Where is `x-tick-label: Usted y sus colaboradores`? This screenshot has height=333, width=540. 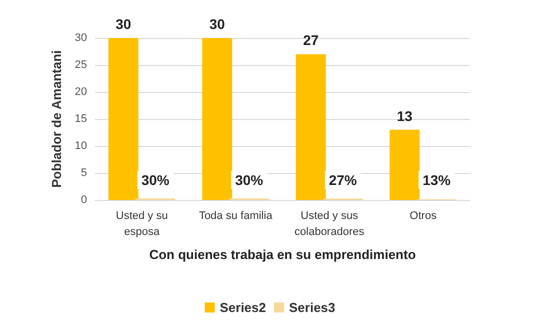 x-tick-label: Usted y sus colaboradores is located at coordinates (329, 224).